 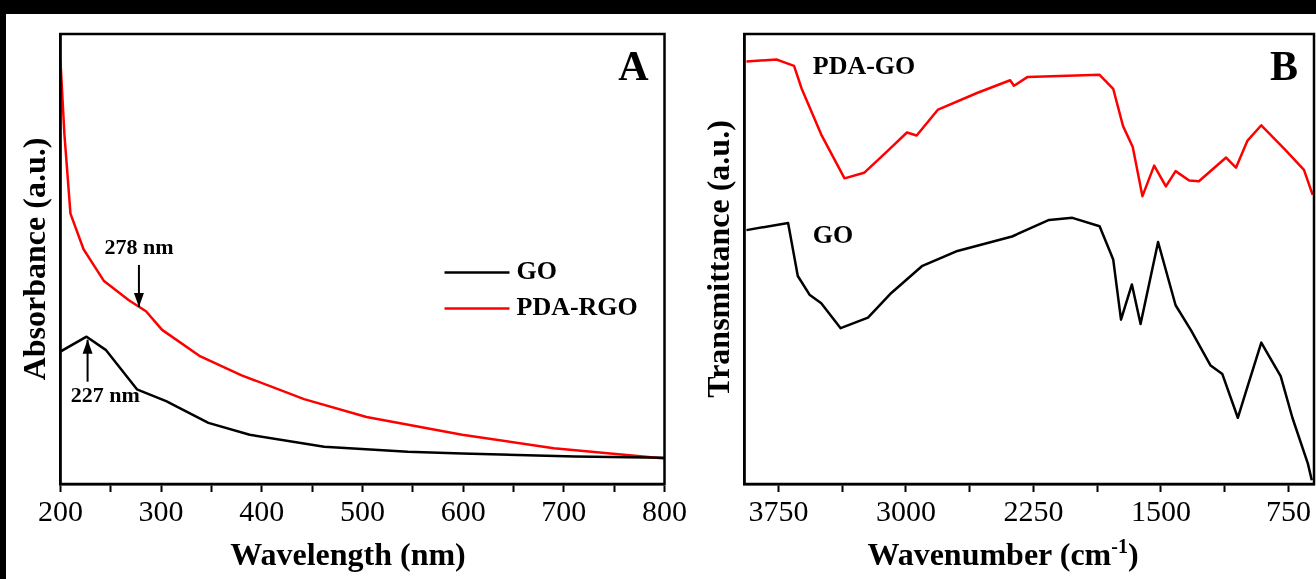 I want to click on x-tick-label: 800, so click(x=664, y=510).